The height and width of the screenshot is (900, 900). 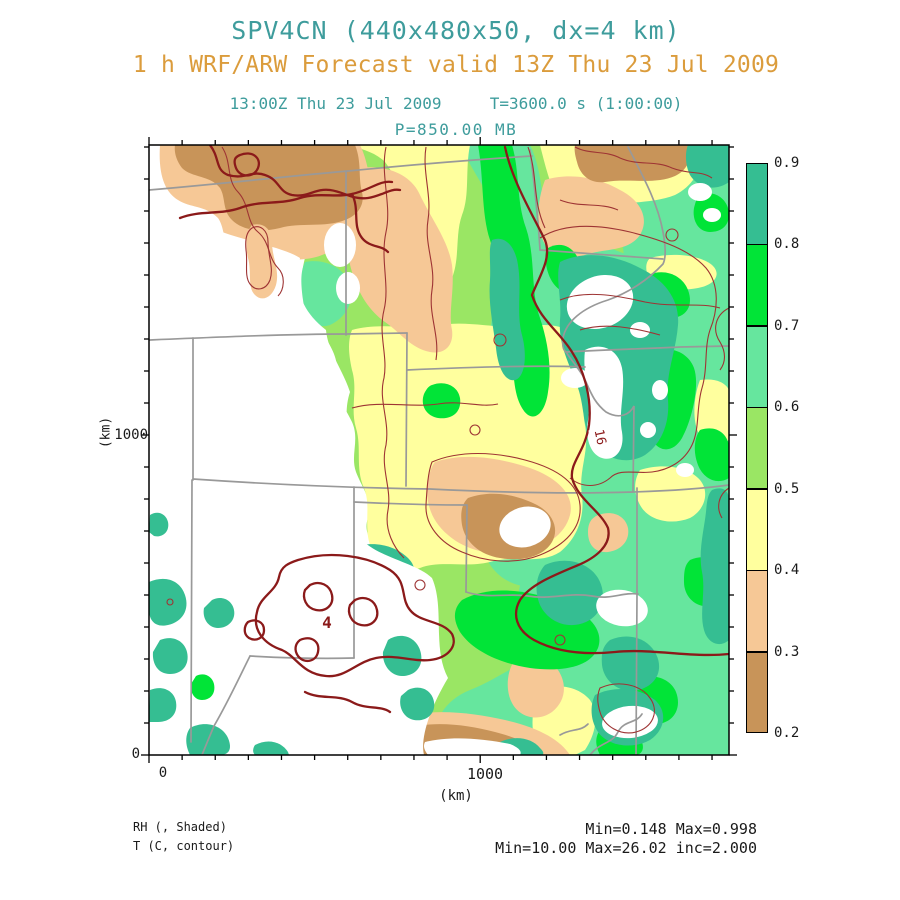 I want to click on shaded-field-stats: Min=0.148 Max=0.998, so click(x=671, y=829).